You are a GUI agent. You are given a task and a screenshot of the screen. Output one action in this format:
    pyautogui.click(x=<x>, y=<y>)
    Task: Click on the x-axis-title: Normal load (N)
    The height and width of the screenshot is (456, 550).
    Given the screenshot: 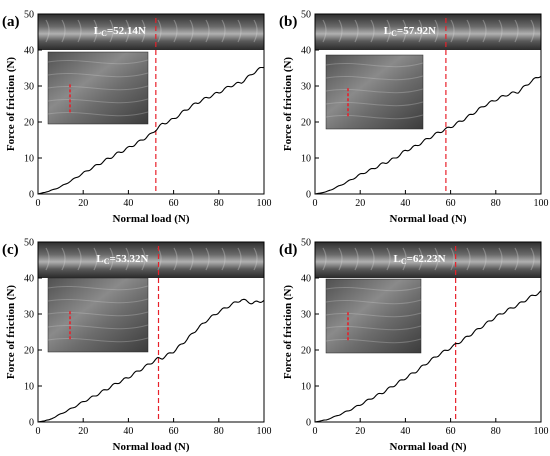 What is the action you would take?
    pyautogui.click(x=428, y=219)
    